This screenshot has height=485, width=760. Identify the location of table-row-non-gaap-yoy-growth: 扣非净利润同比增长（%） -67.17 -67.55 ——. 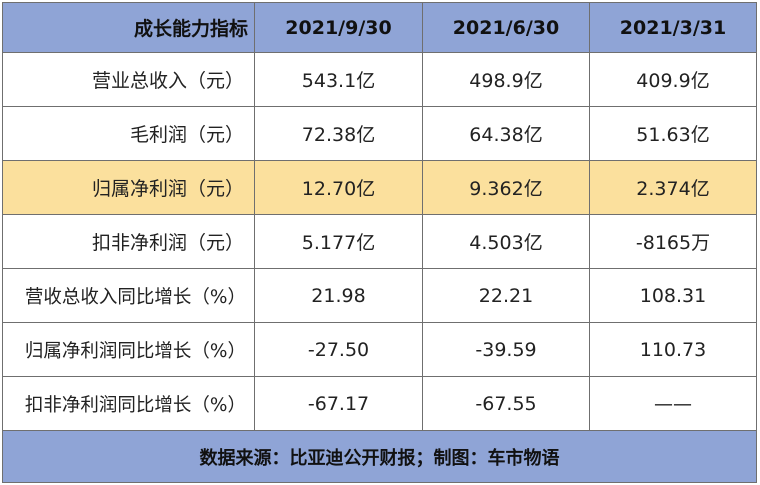
(379, 403).